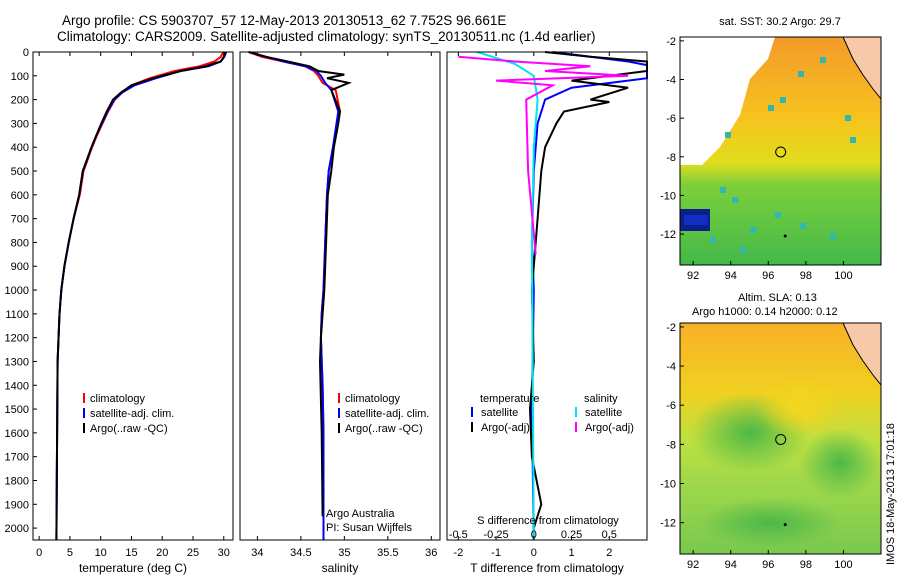 The width and height of the screenshot is (900, 580). I want to click on sst_map-xtick-label: 98, so click(806, 276).